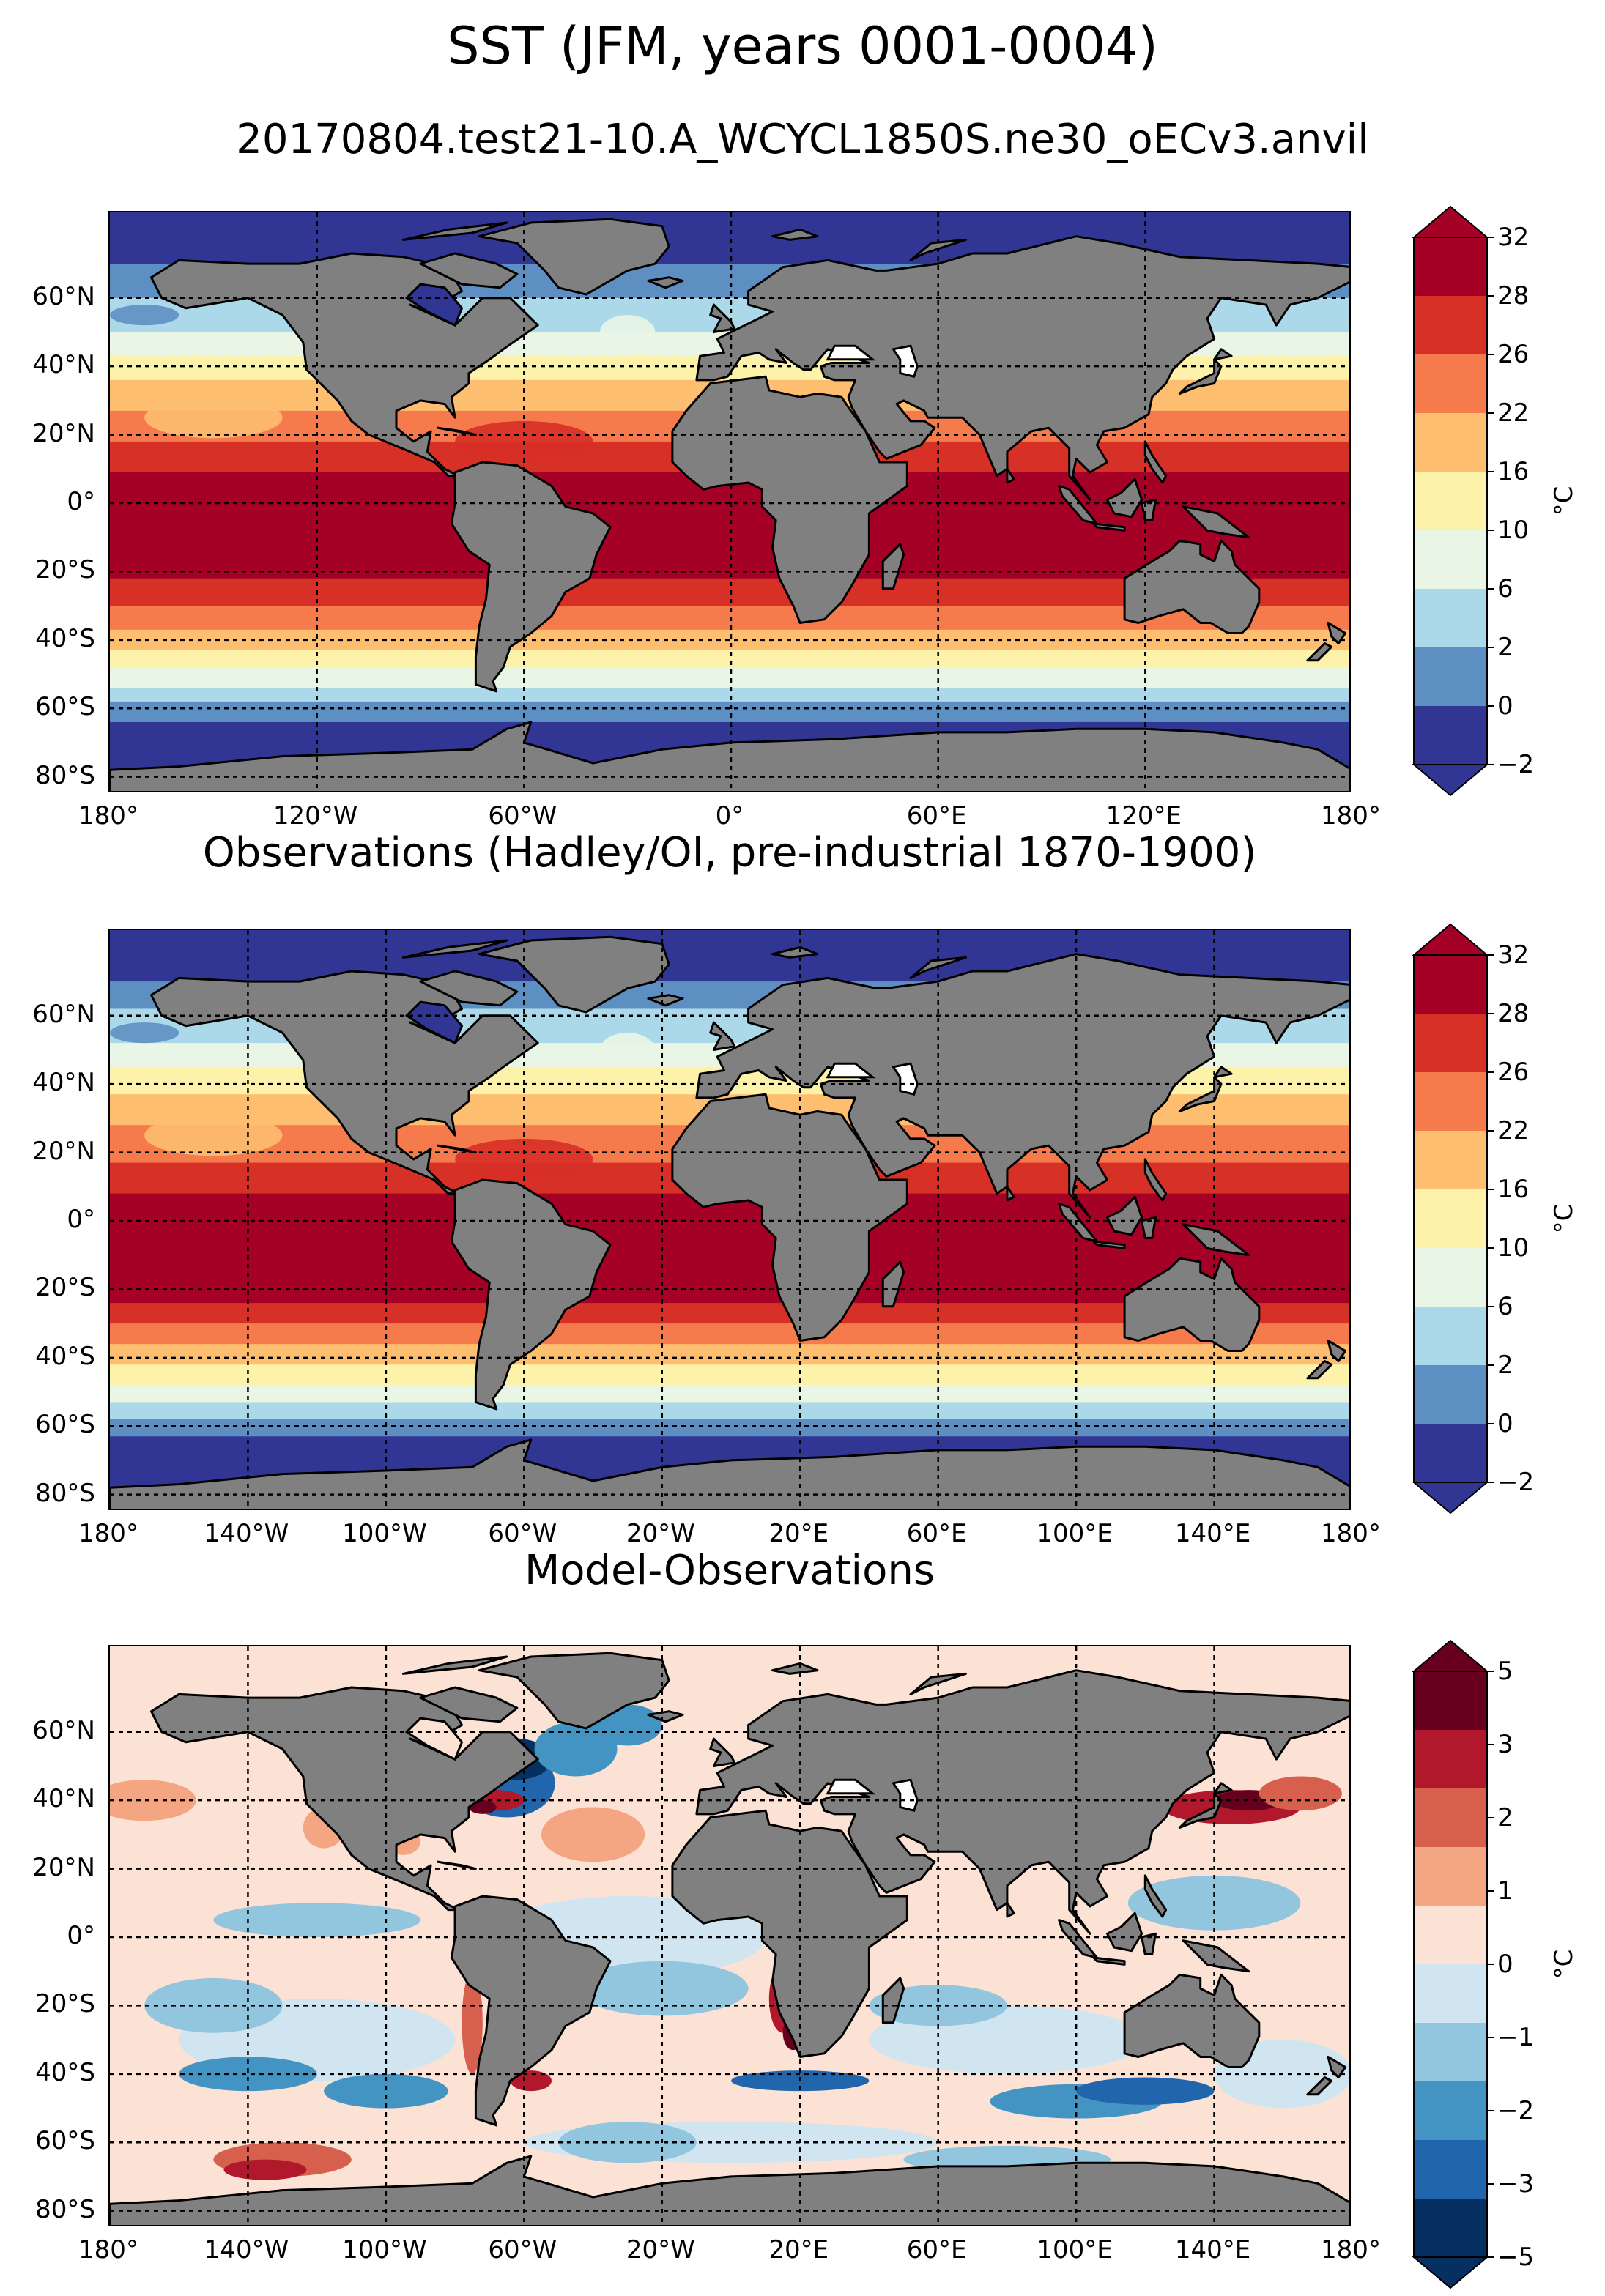  What do you see at coordinates (81, 1219) in the screenshot?
I see `panel-2-ytick: 0°` at bounding box center [81, 1219].